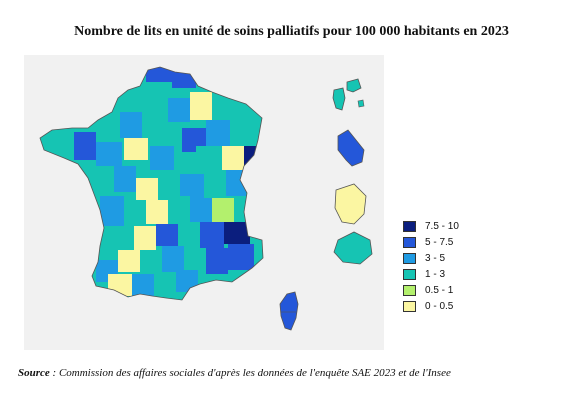 This screenshot has width=583, height=406. I want to click on legend-item: 0 - 0.5, so click(431, 306).